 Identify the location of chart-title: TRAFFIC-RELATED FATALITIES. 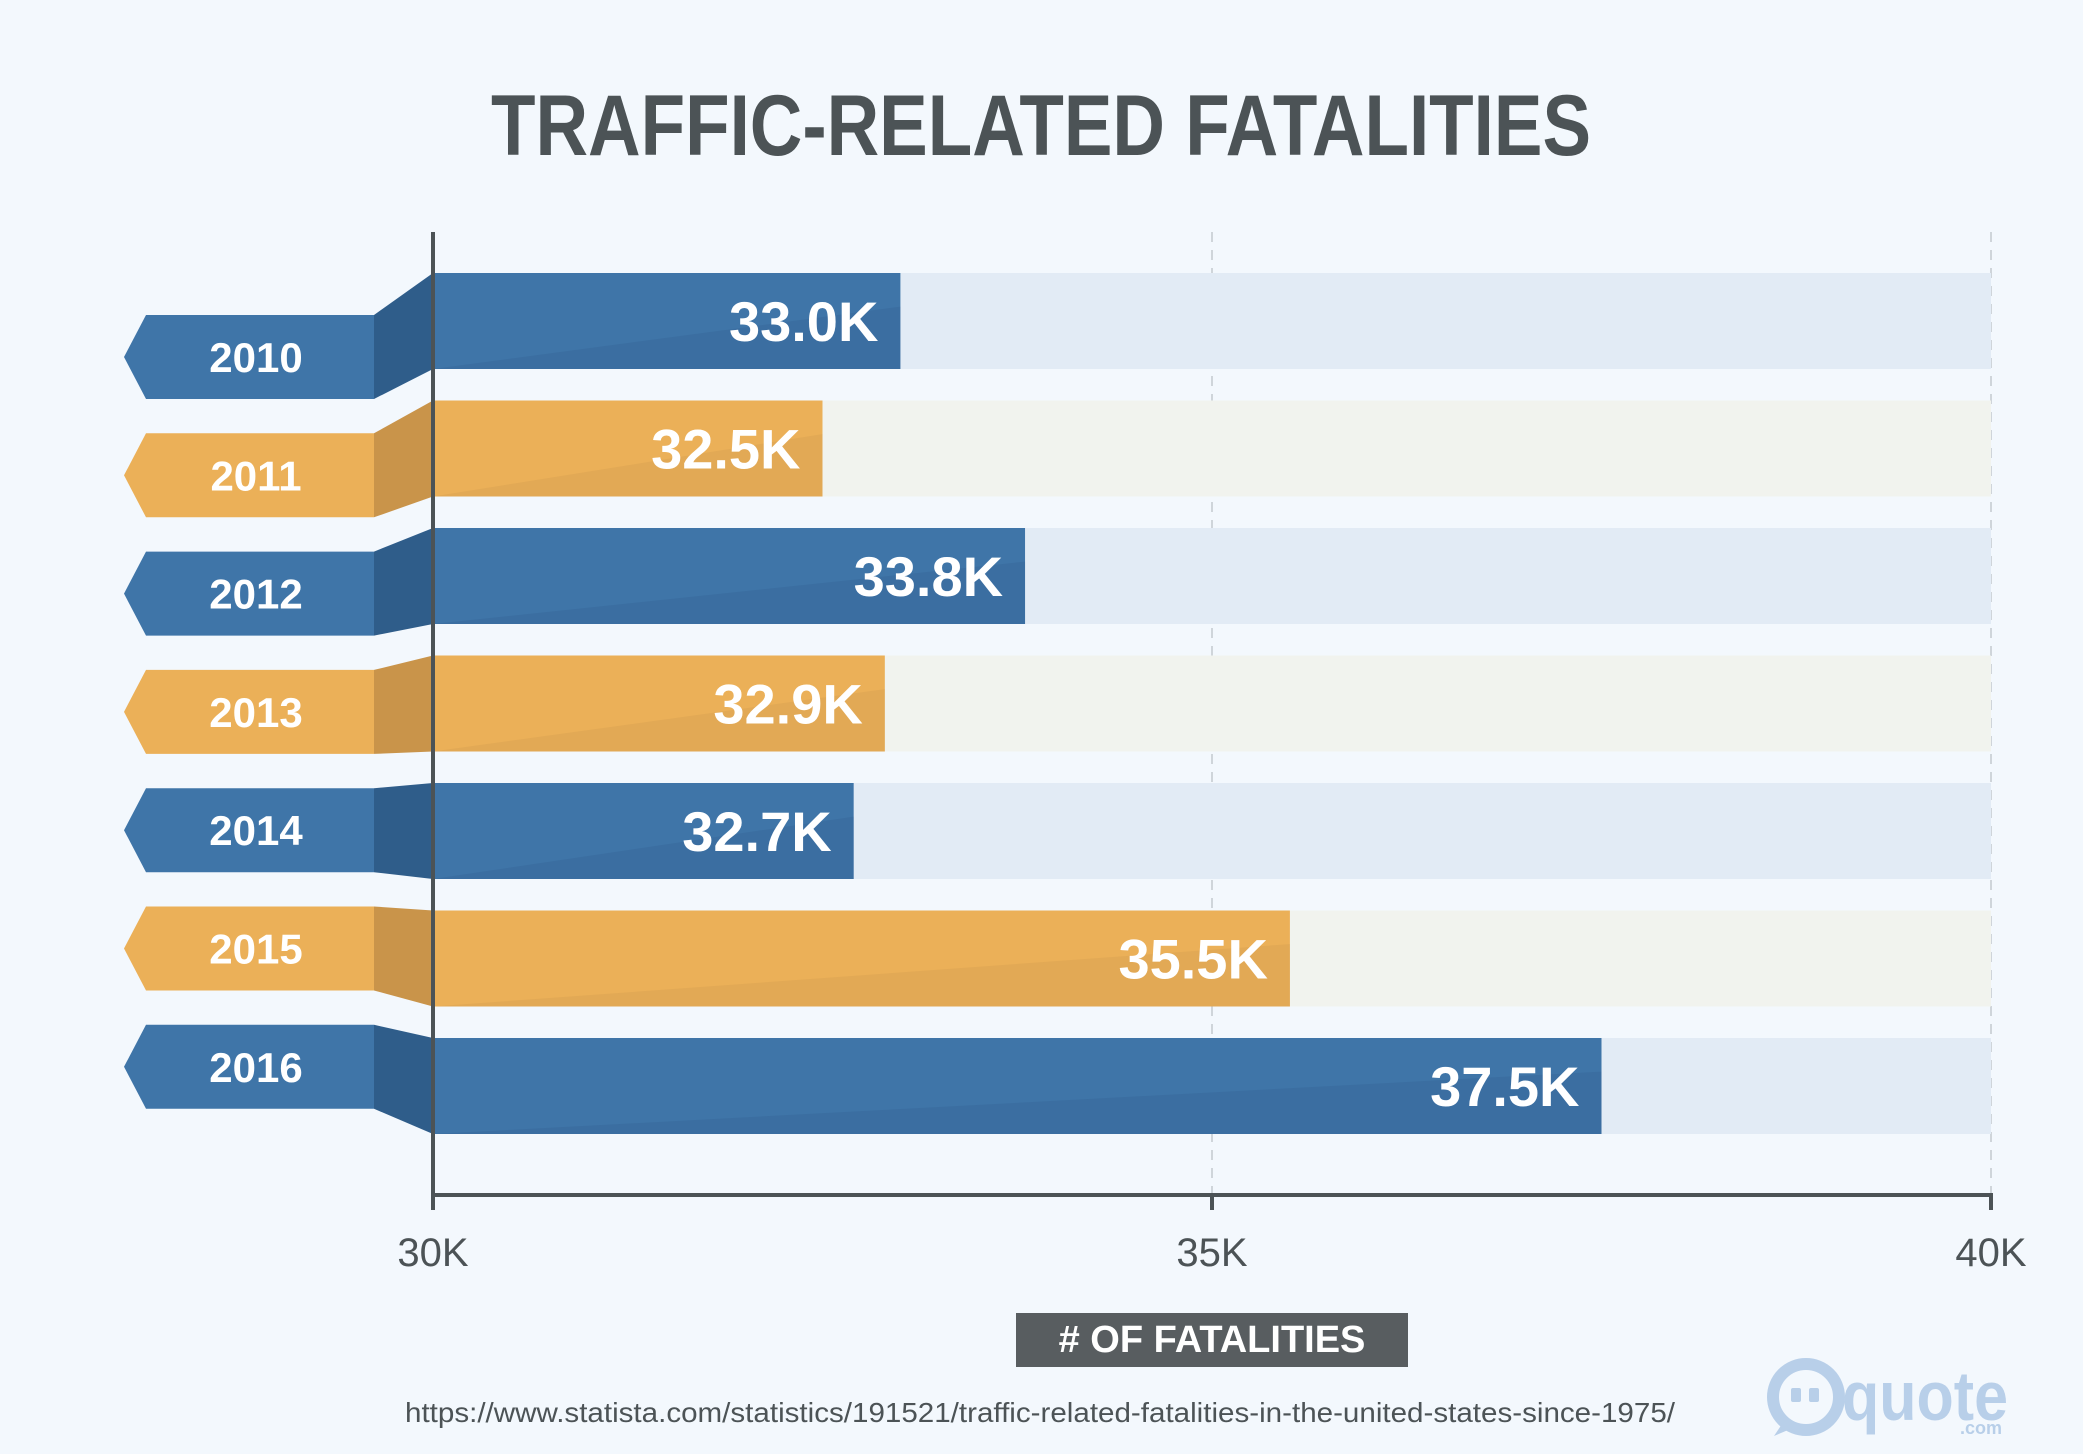
(1041, 126).